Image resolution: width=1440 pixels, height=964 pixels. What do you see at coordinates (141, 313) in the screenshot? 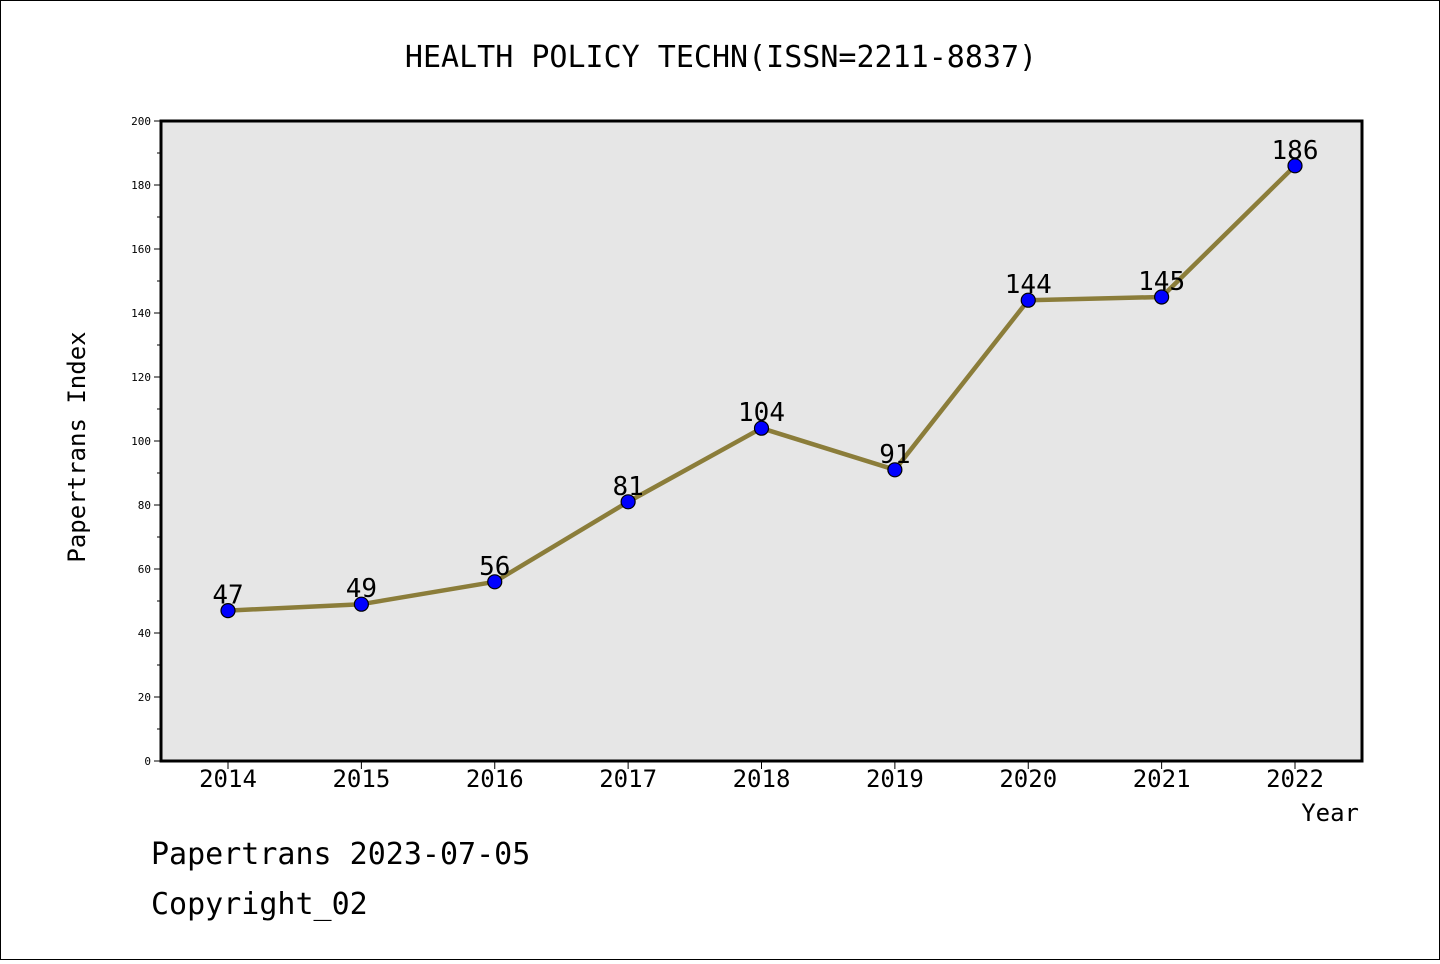
I see `y-tick-label: 140` at bounding box center [141, 313].